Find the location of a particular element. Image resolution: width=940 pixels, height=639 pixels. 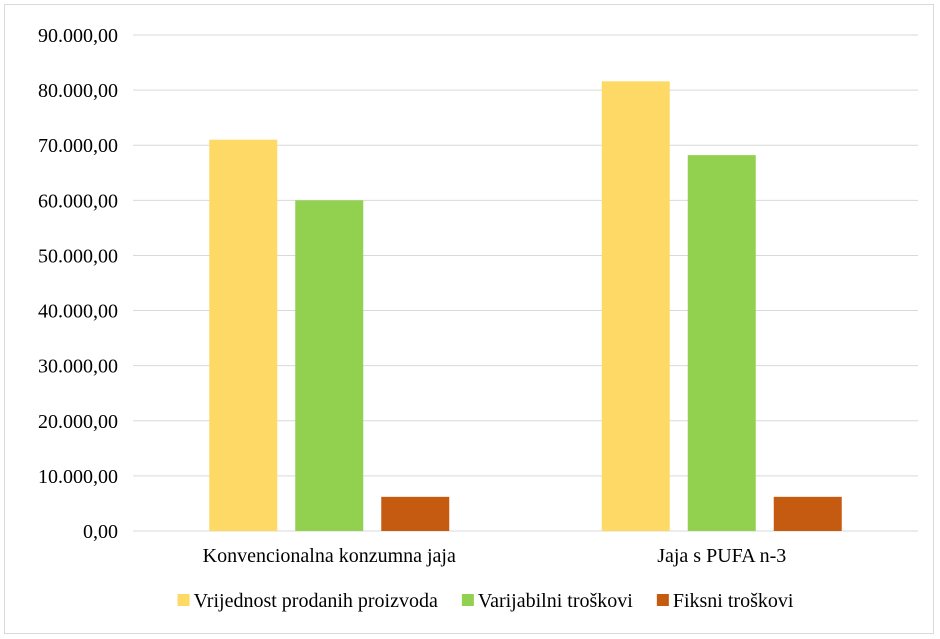

y-tick-label: 90.000,00 is located at coordinates (78, 36).